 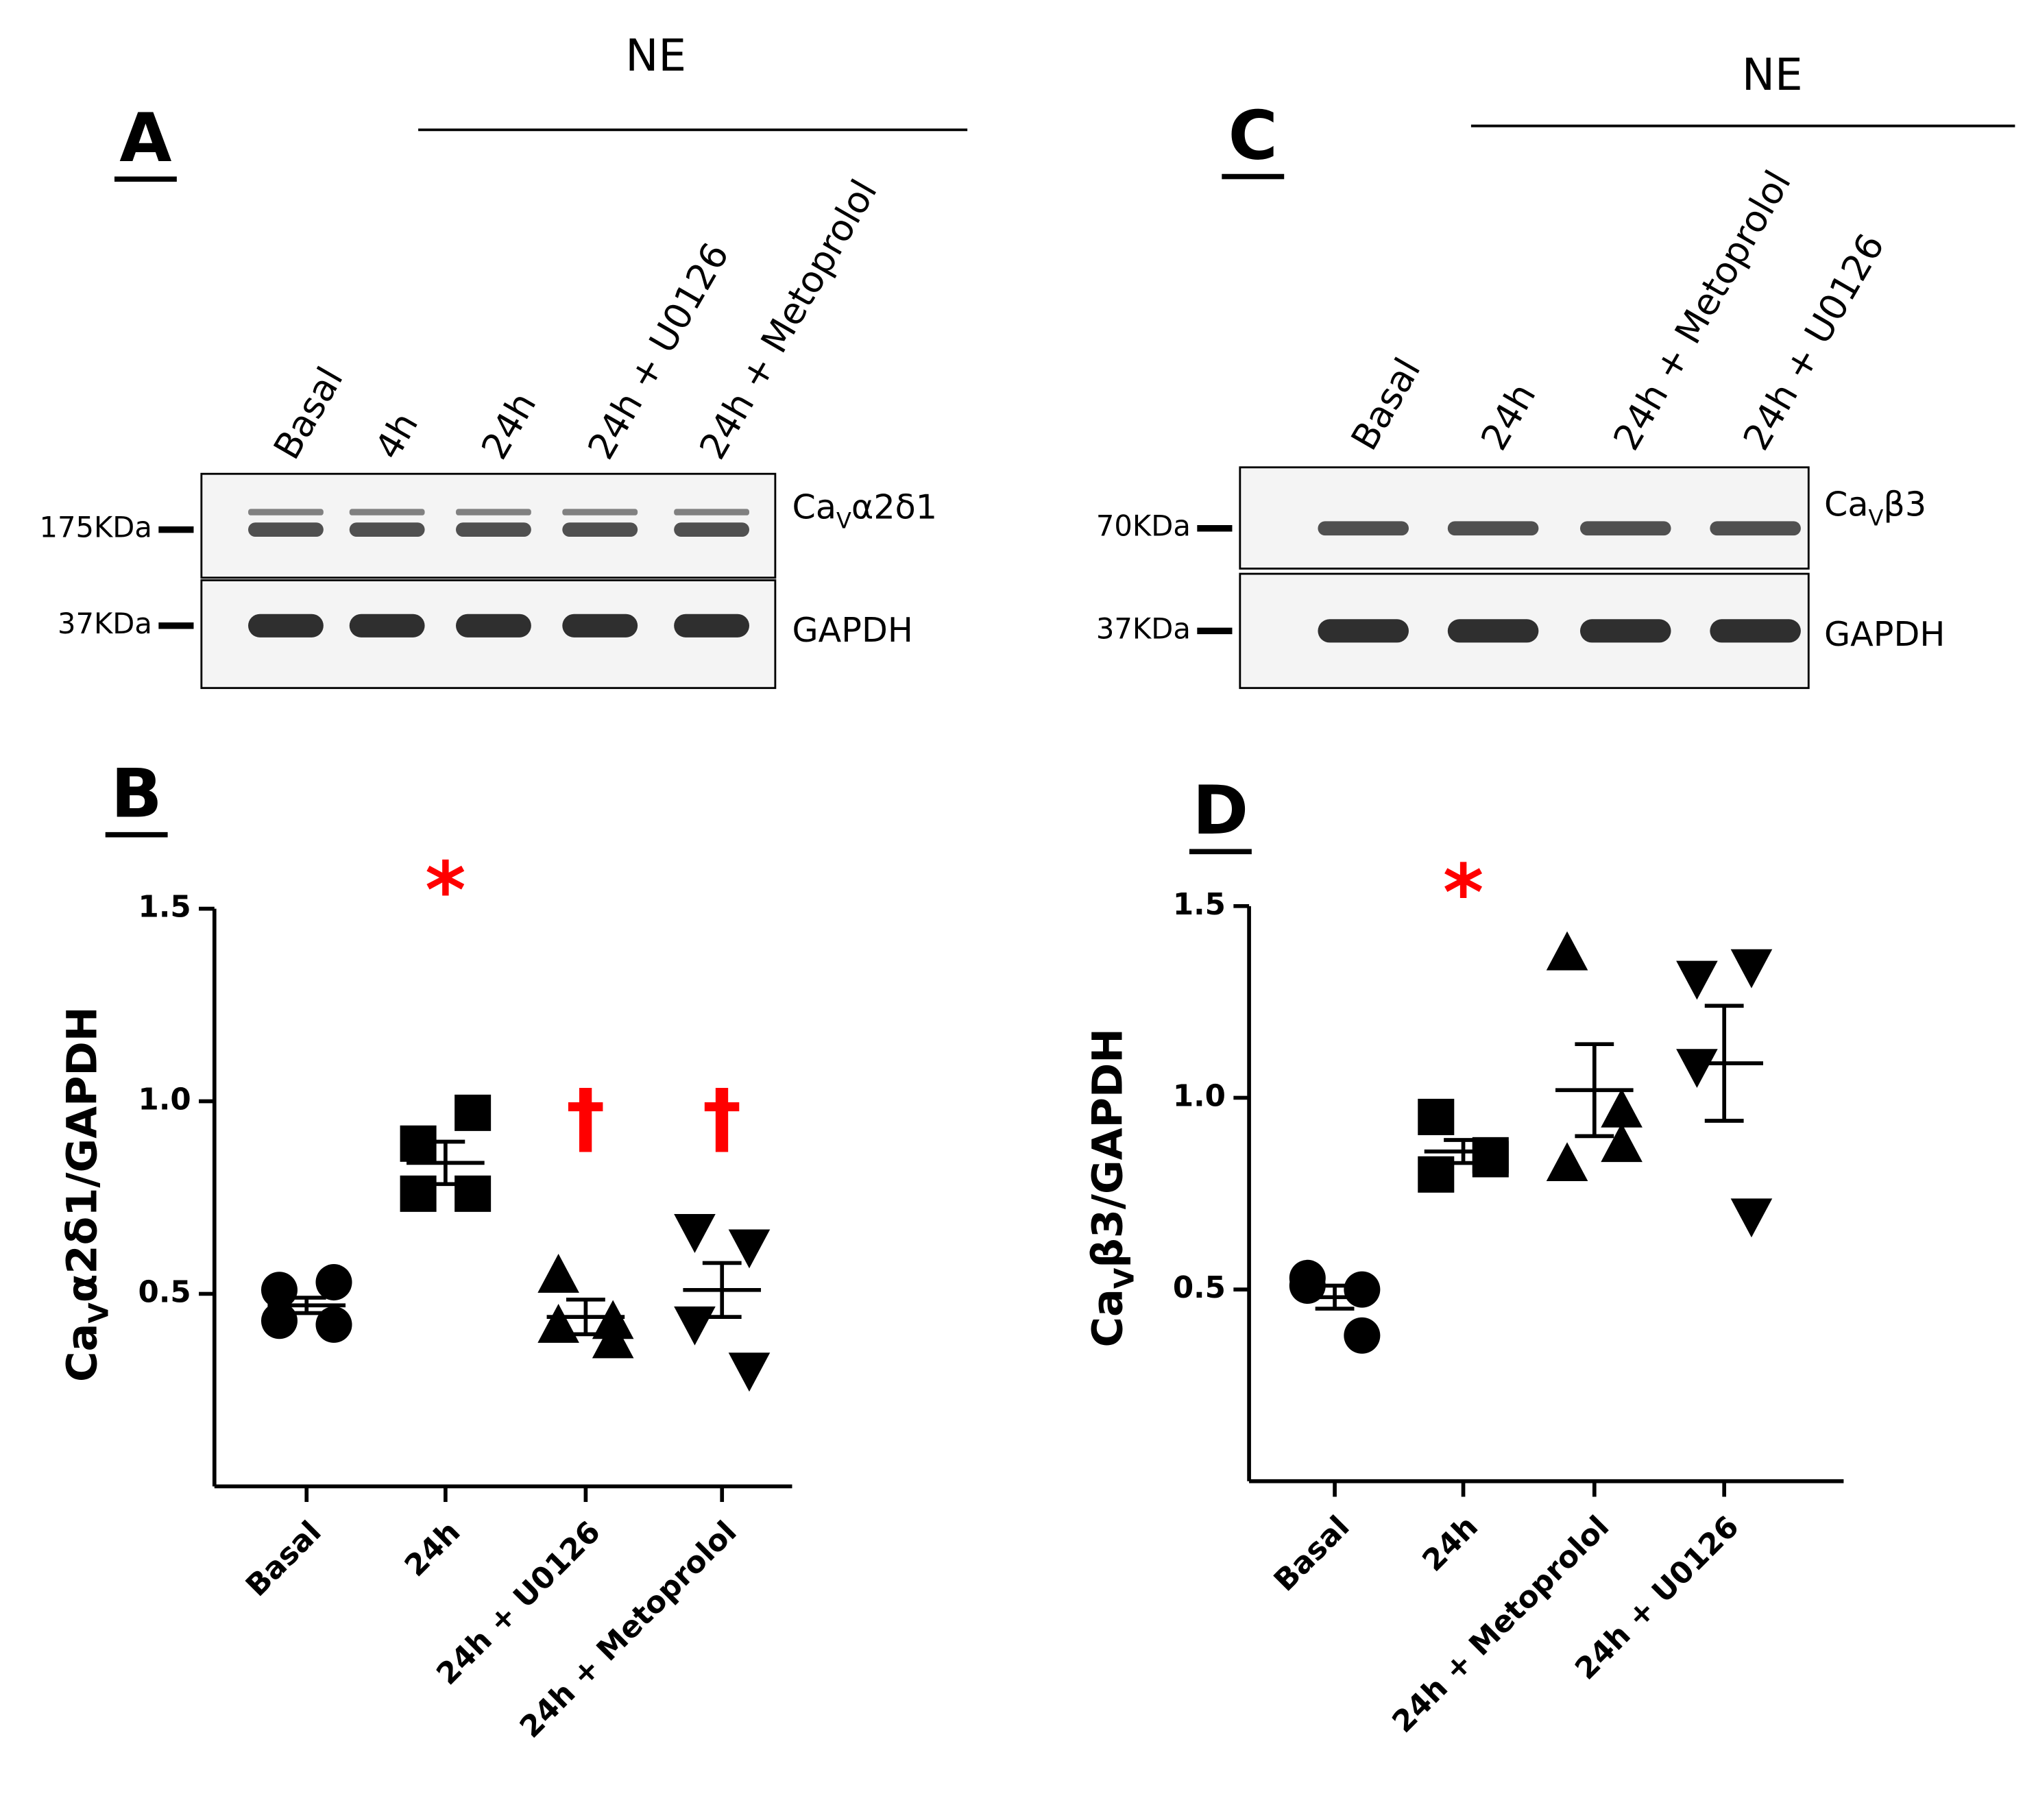 I want to click on treatment-label: NE, so click(x=1773, y=75).